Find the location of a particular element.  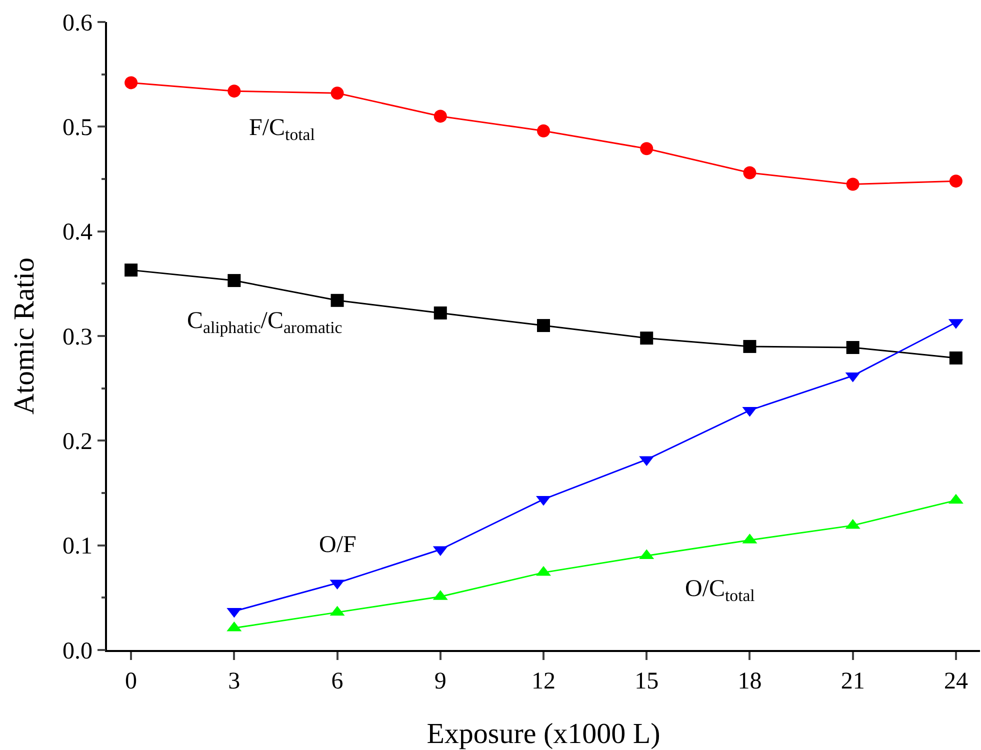

y-axis-title: Atomic Ratio is located at coordinates (24, 336).